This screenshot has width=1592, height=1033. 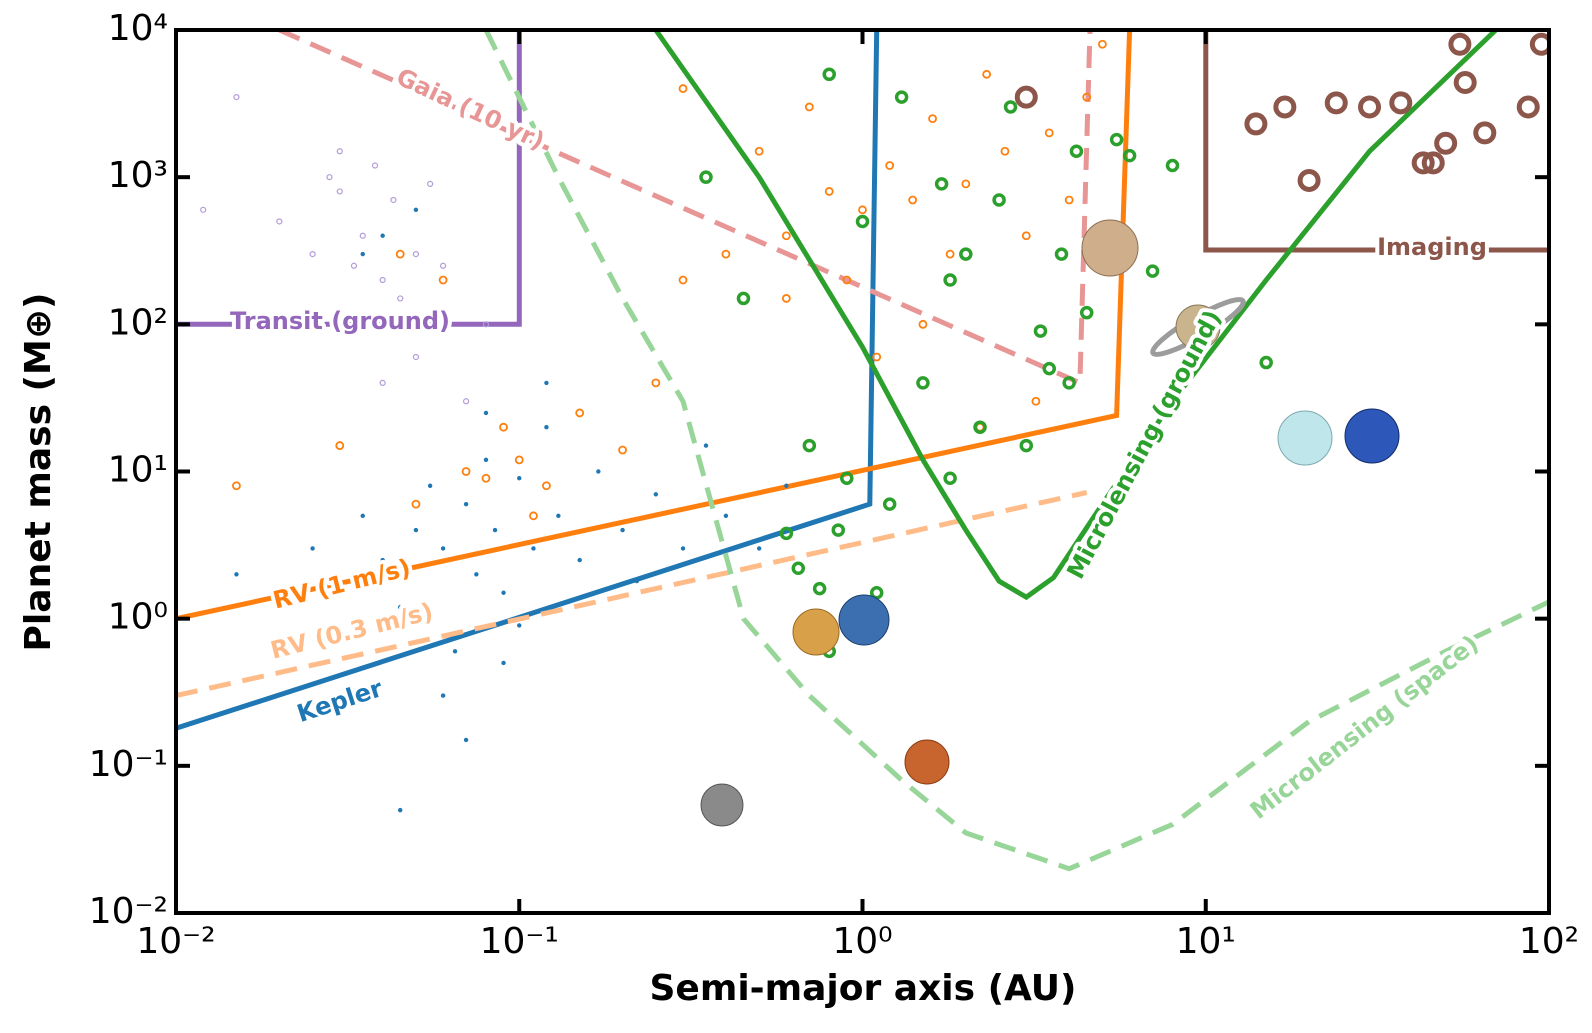 I want to click on y-tick-label: 10², so click(x=138, y=322).